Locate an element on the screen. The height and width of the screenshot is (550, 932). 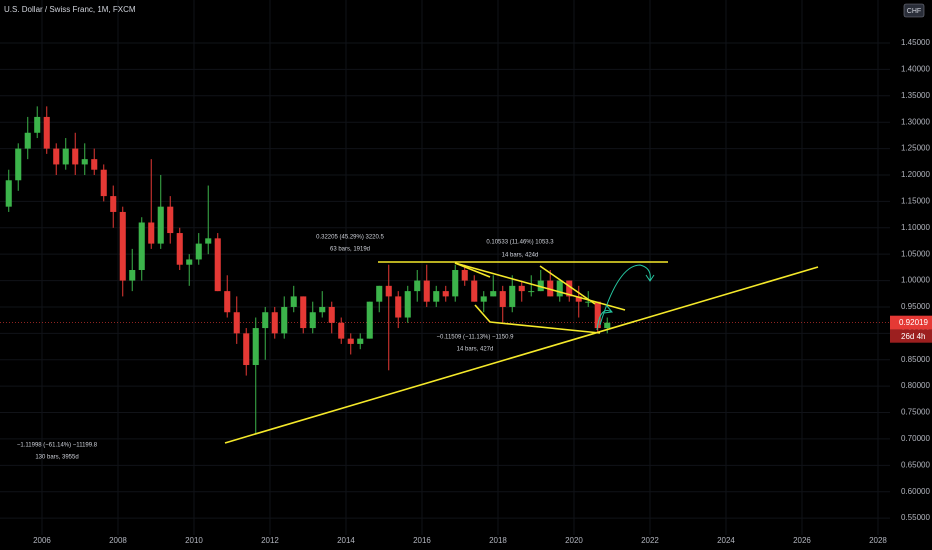
price-axis is located at coordinates (911, 275).